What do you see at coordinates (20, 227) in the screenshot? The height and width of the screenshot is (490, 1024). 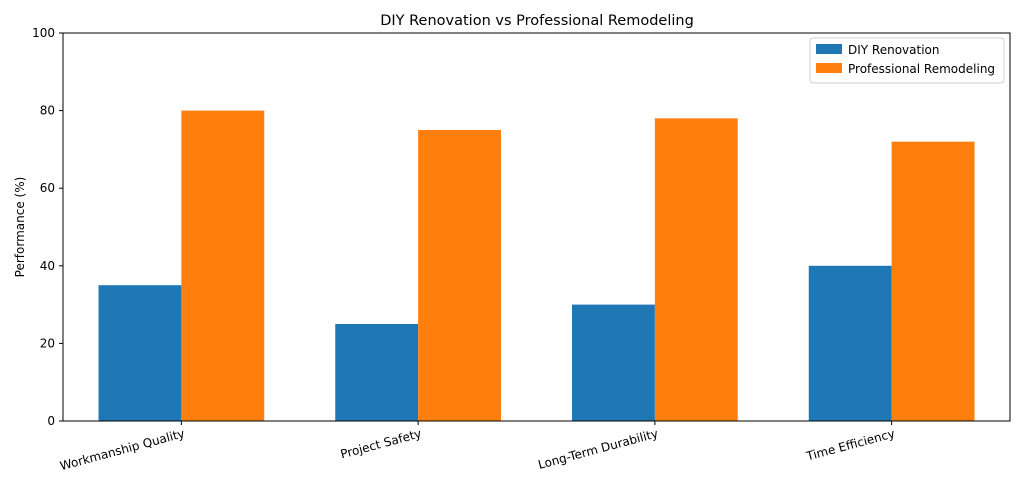 I see `y-axis-label: Performance (%)` at bounding box center [20, 227].